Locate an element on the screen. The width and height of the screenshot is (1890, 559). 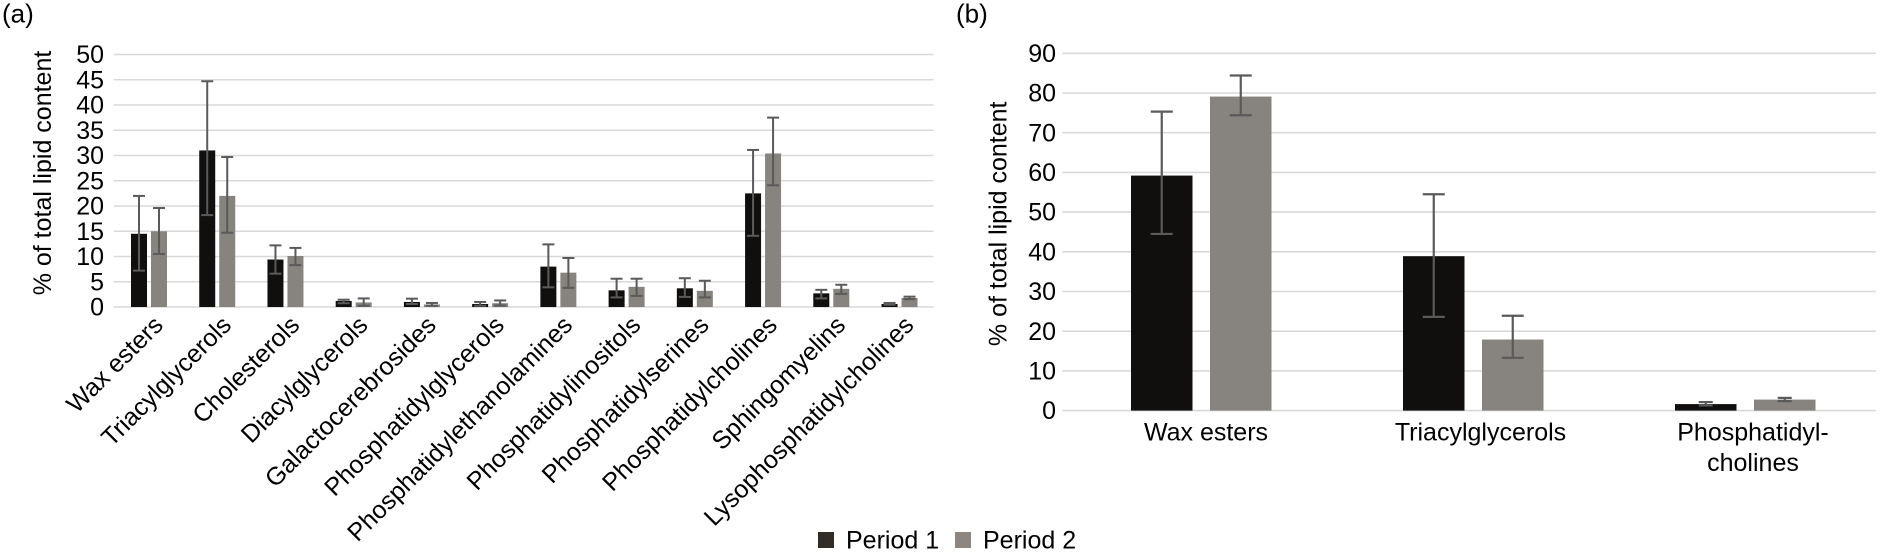
svg-text: 60 is located at coordinates (1042, 173).